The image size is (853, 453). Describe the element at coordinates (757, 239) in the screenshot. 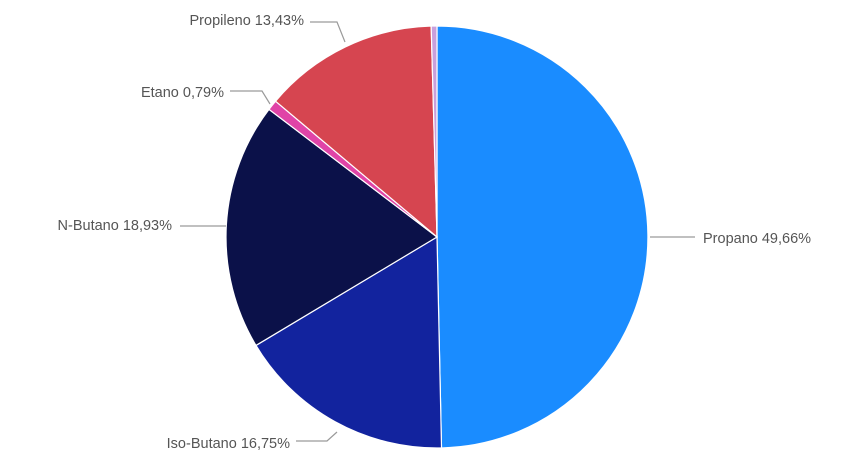

I see `data-label-propano: Propano 49,66%` at that location.